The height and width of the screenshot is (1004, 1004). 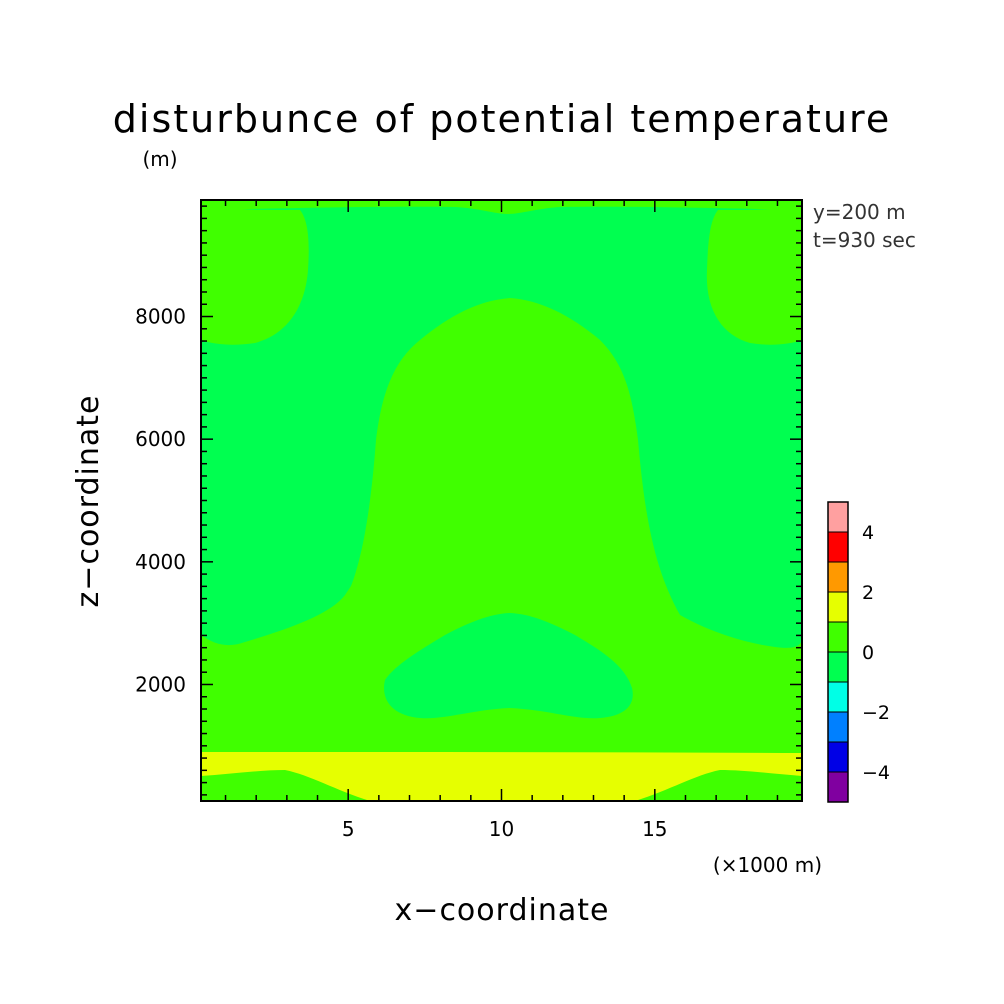 I want to click on region-central-plume, so click(x=512, y=456).